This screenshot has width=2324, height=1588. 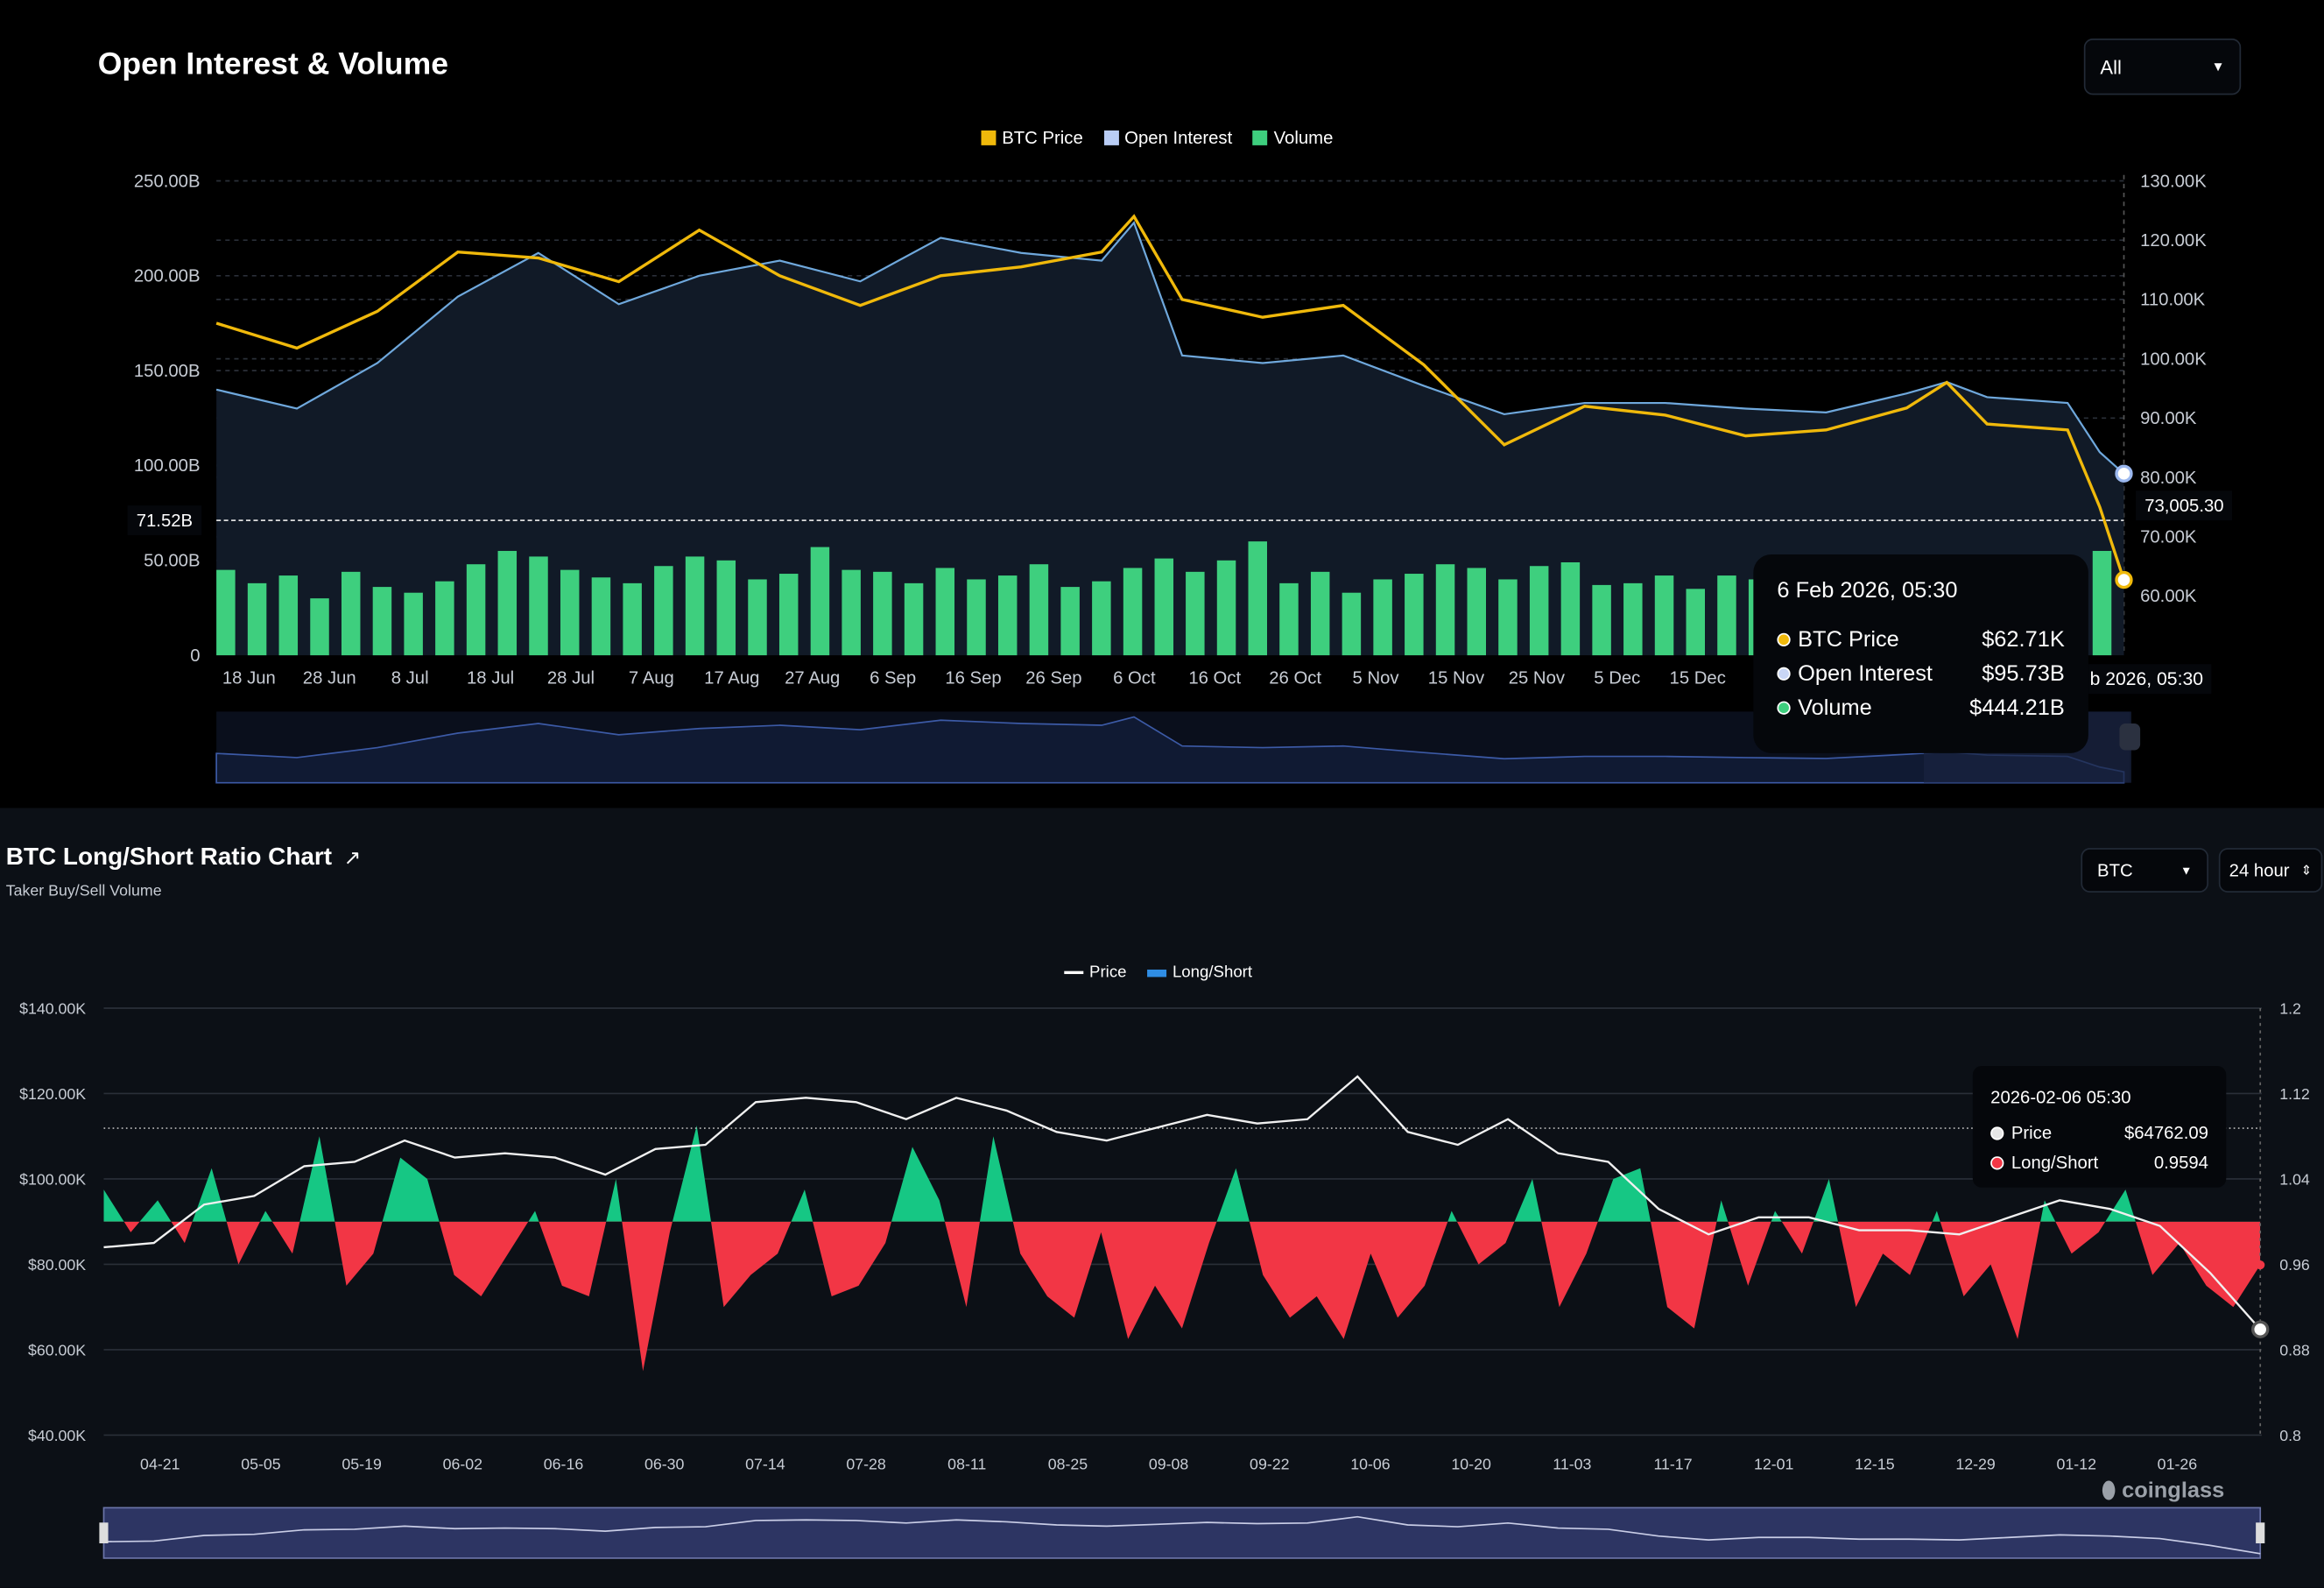 What do you see at coordinates (1199, 972) in the screenshot?
I see `legend-long-short: Long/Short` at bounding box center [1199, 972].